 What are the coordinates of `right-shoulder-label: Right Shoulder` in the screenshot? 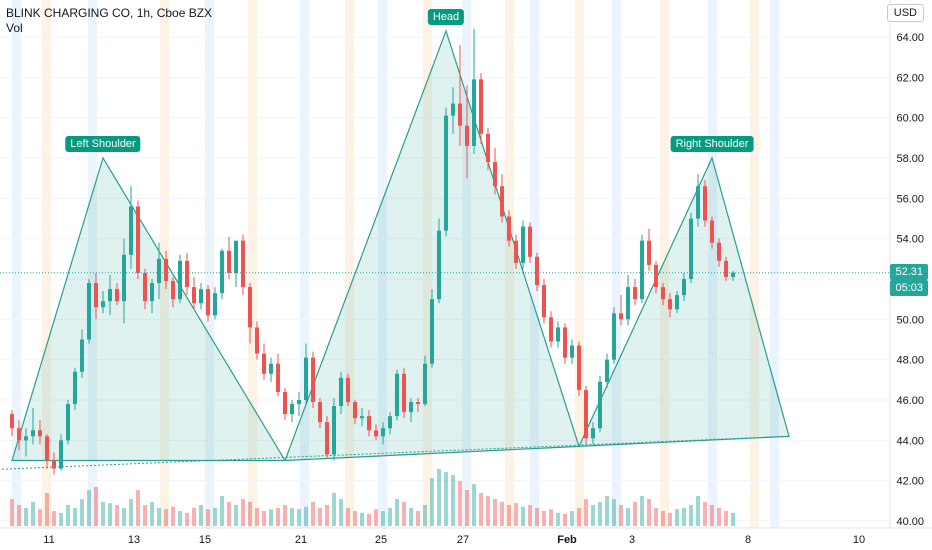 It's located at (712, 144).